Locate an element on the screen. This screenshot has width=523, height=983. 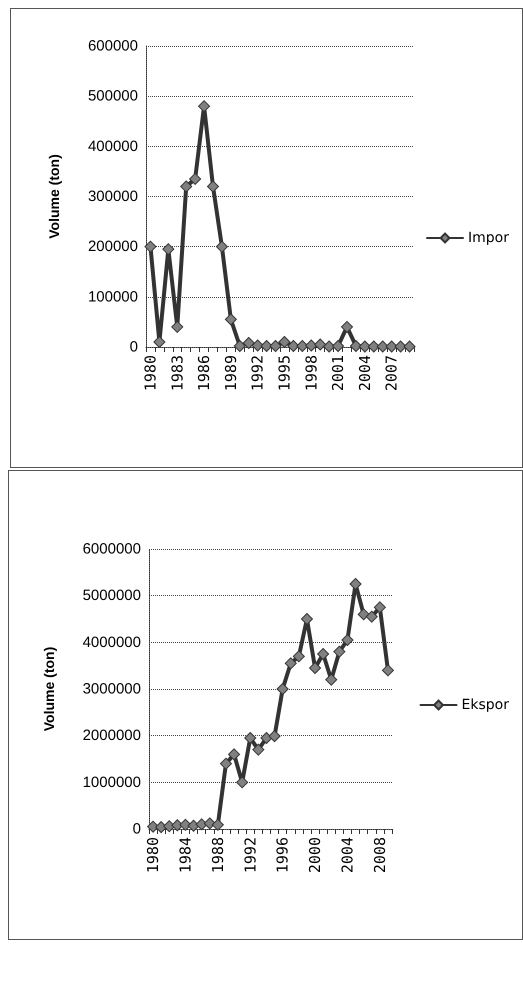
y-tick-label: 1000000 is located at coordinates (111, 782).